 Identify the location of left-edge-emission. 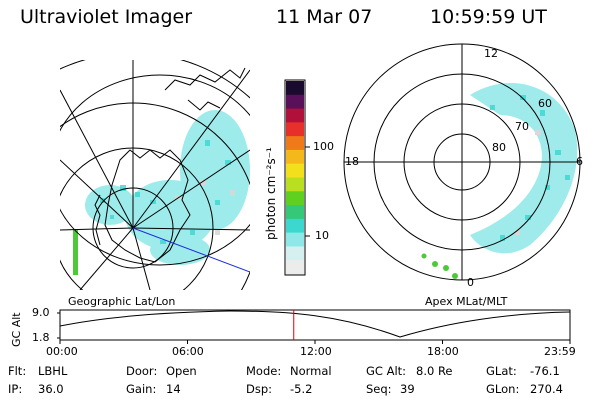
(75, 252).